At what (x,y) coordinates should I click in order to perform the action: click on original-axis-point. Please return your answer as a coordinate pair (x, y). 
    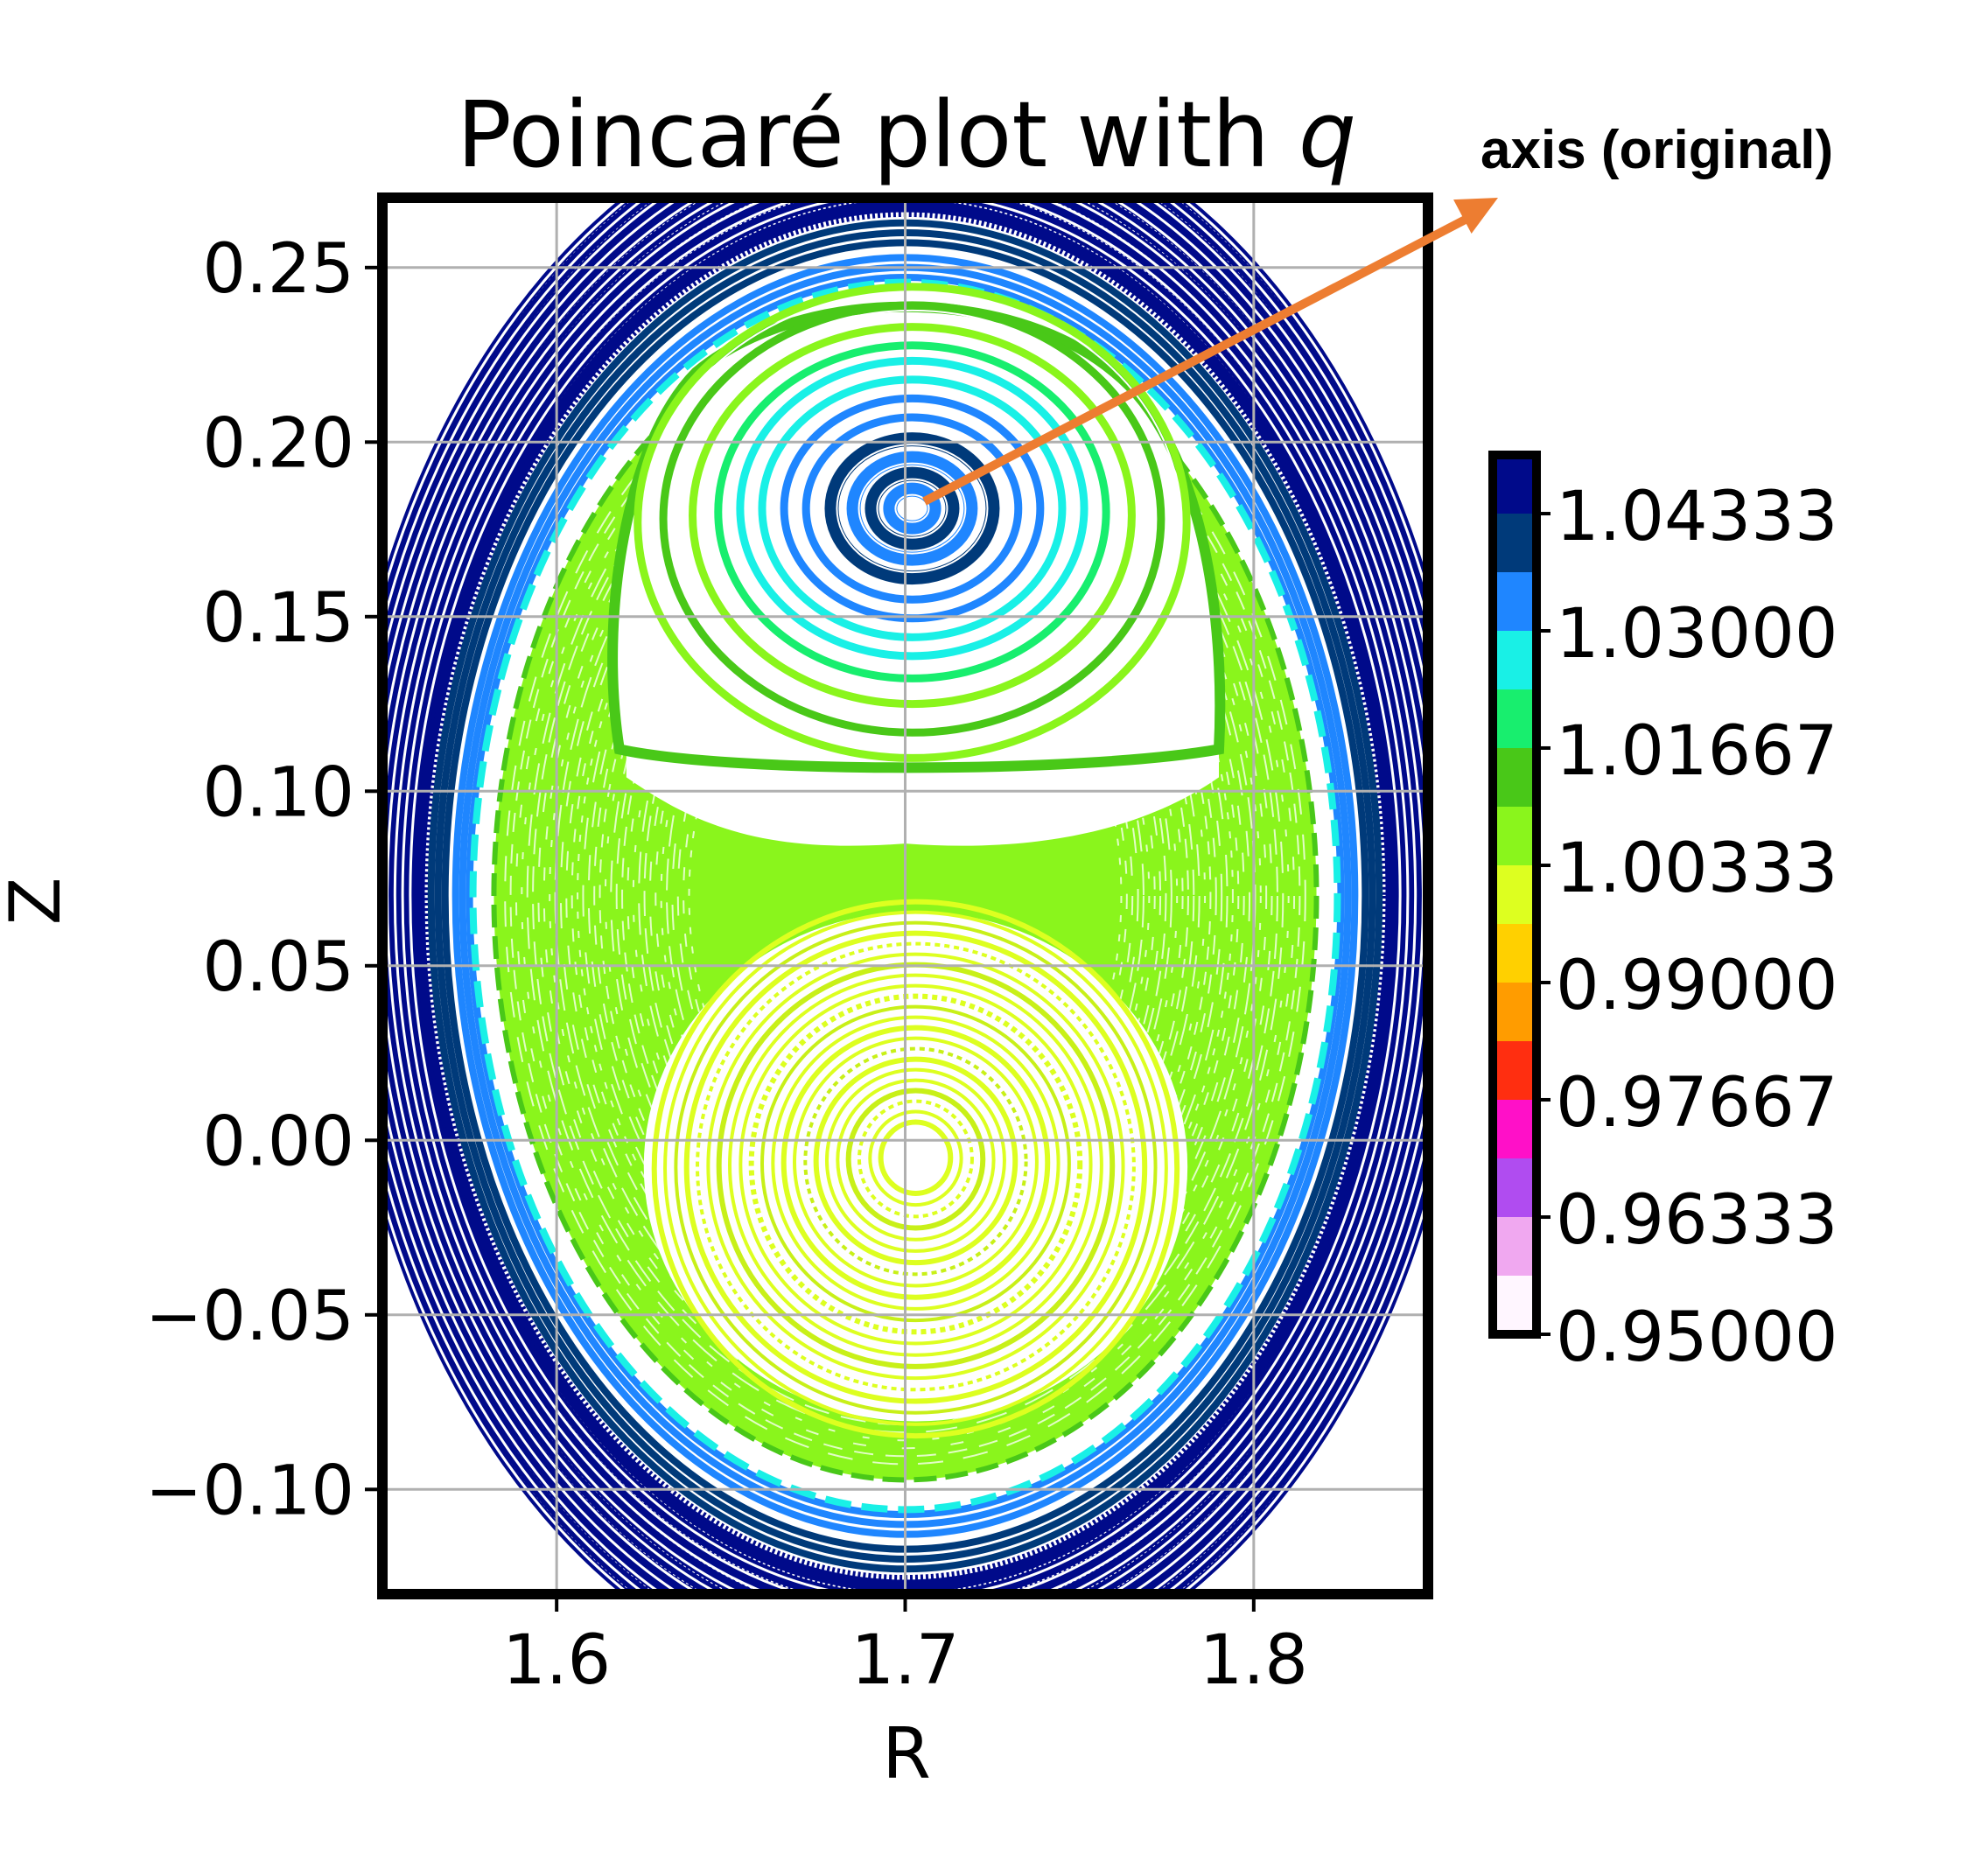
    Looking at the image, I should click on (912, 508).